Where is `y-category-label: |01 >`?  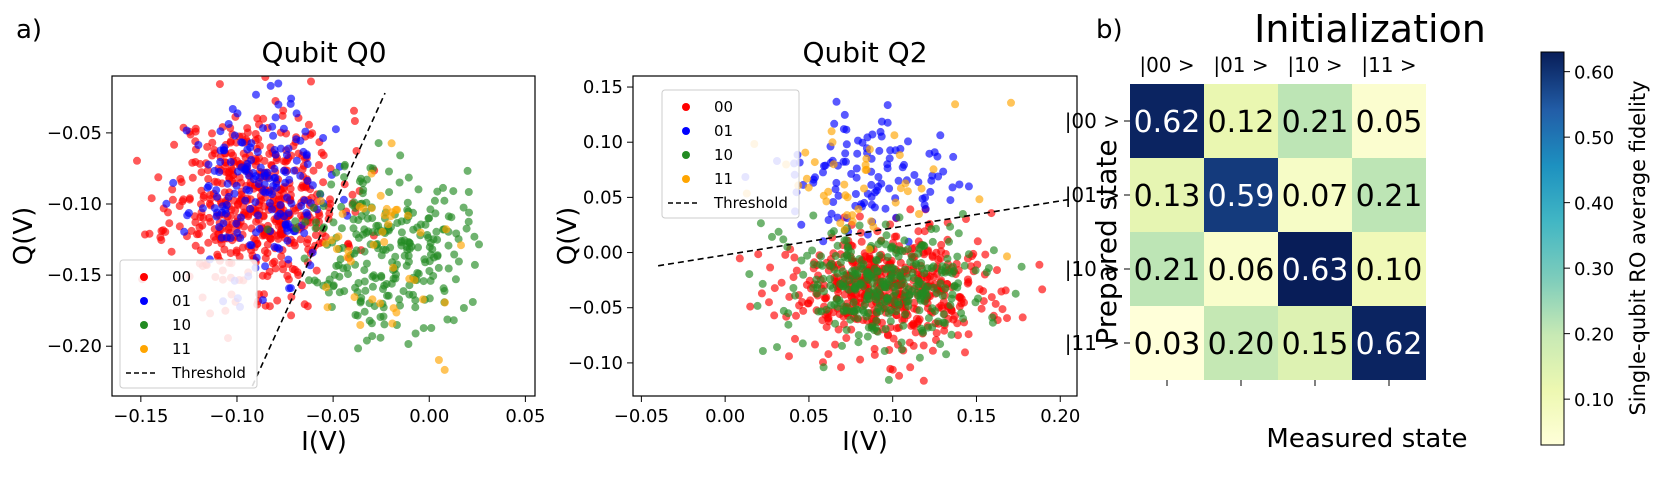 y-category-label: |01 > is located at coordinates (1092, 195).